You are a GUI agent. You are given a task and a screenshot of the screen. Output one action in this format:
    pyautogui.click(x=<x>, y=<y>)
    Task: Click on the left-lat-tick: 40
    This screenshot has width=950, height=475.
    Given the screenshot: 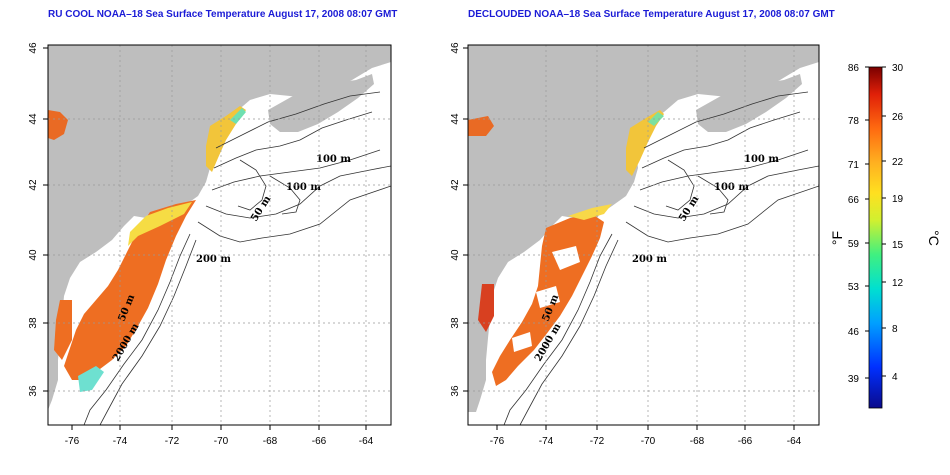 What is the action you would take?
    pyautogui.click(x=33, y=255)
    